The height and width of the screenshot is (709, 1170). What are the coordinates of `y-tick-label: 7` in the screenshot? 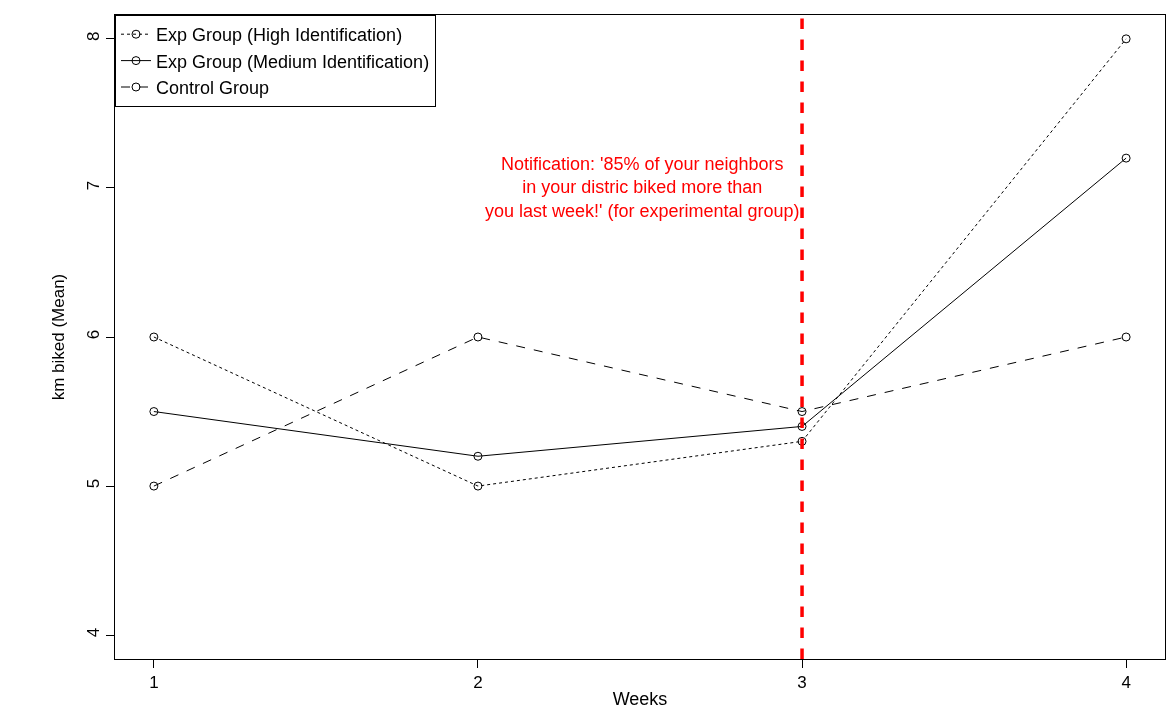 It's located at (94, 185).